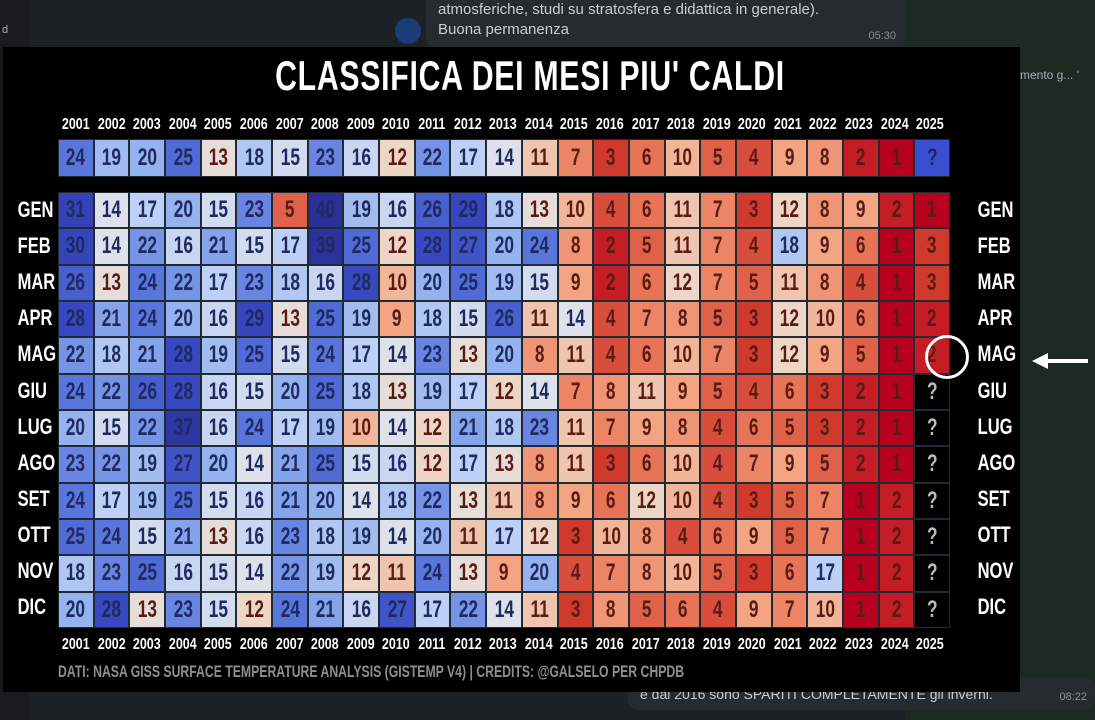  Describe the element at coordinates (361, 282) in the screenshot. I see `cell-value: 28` at that location.